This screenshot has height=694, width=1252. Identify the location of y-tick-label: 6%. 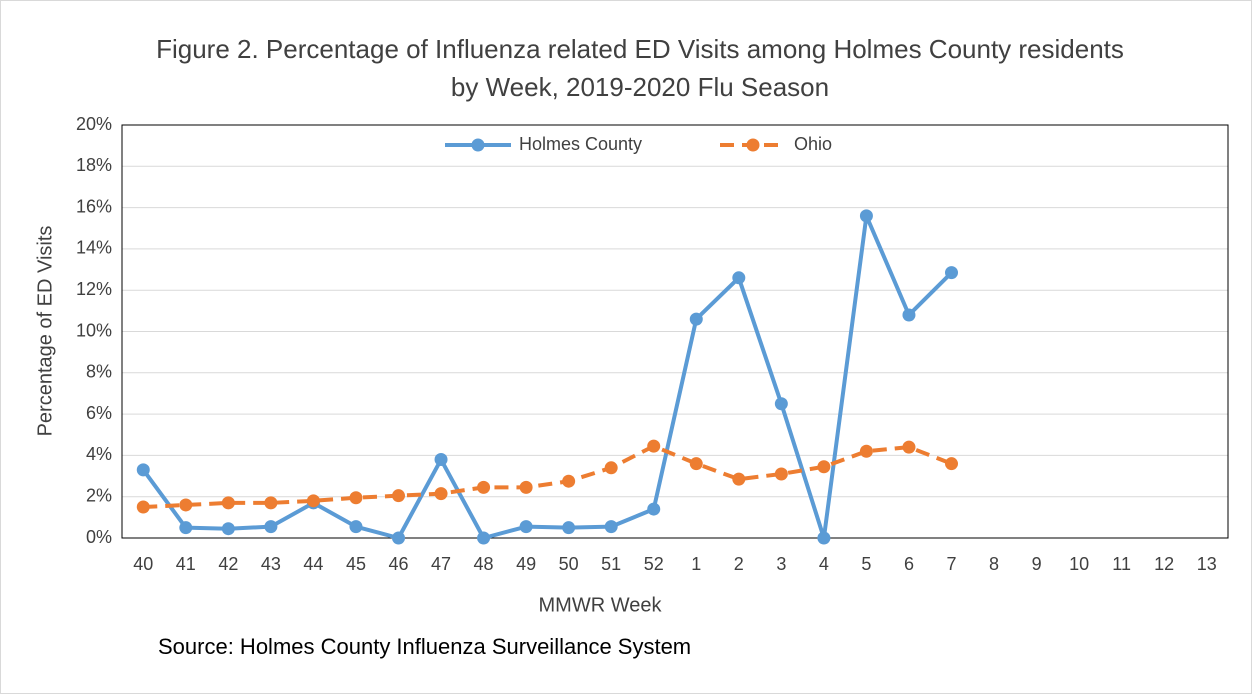
(99, 413).